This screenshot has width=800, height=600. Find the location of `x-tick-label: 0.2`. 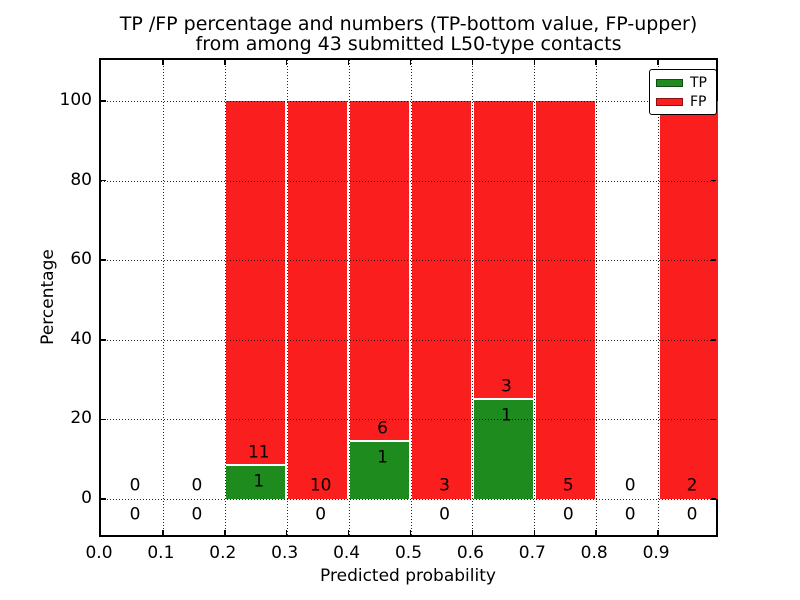

x-tick-label: 0.2 is located at coordinates (223, 553).